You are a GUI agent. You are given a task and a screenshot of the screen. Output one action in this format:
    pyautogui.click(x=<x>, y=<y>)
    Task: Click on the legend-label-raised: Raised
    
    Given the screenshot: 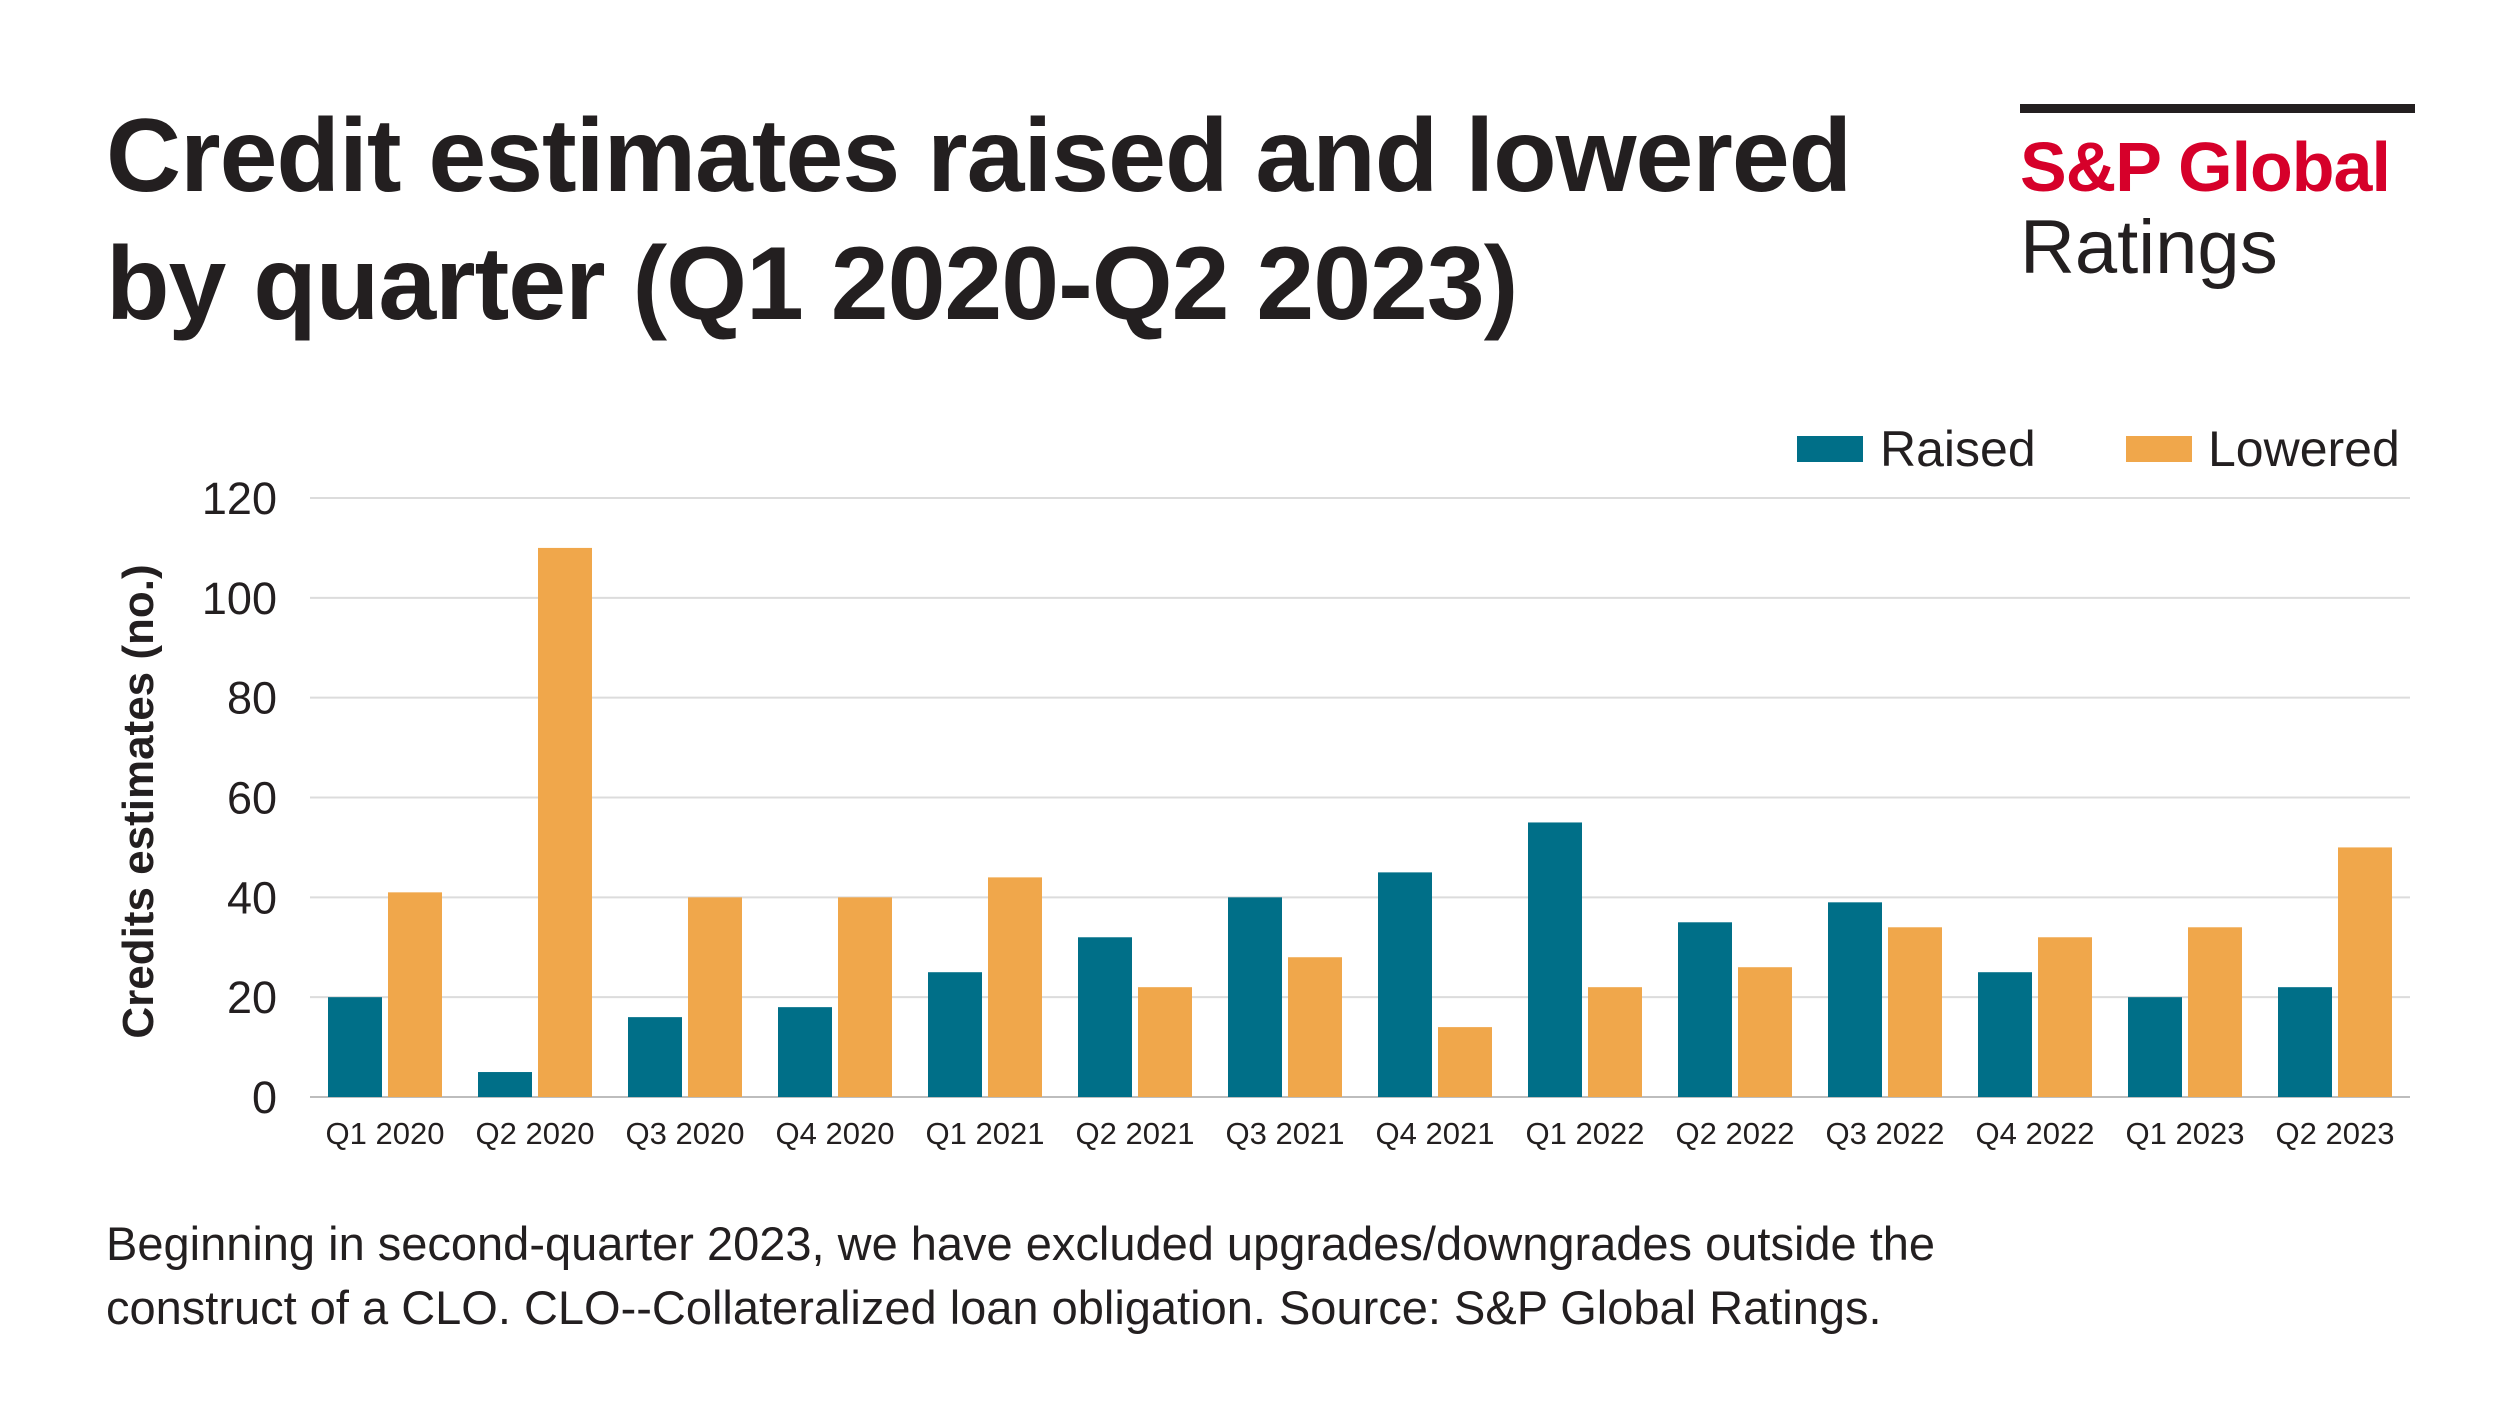 What is the action you would take?
    pyautogui.click(x=1958, y=449)
    